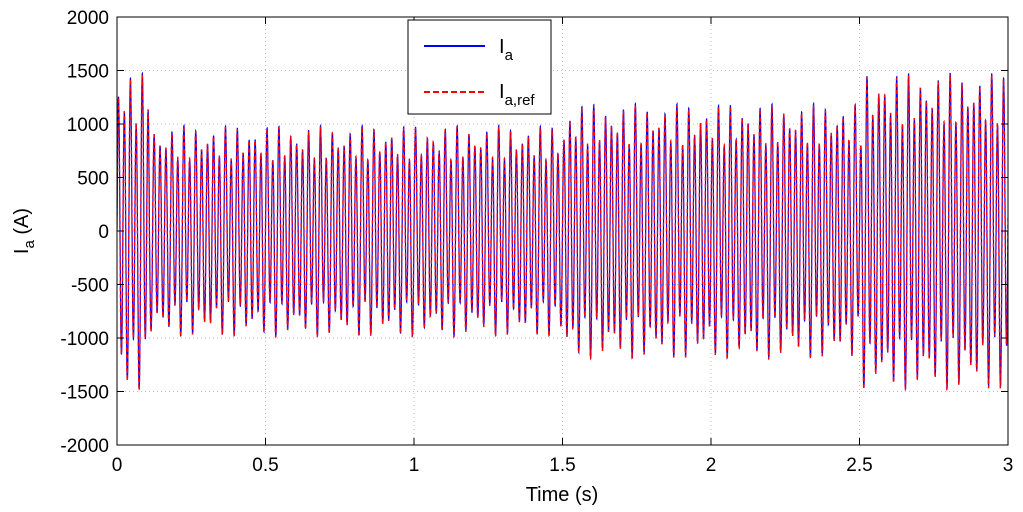 The width and height of the screenshot is (1023, 512). I want to click on legend: Ia Ia,ref, so click(479, 67).